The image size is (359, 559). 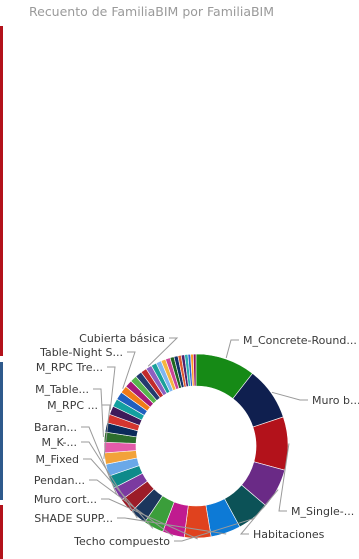 I want to click on slice-label: Techo compuesto, so click(x=121, y=541).